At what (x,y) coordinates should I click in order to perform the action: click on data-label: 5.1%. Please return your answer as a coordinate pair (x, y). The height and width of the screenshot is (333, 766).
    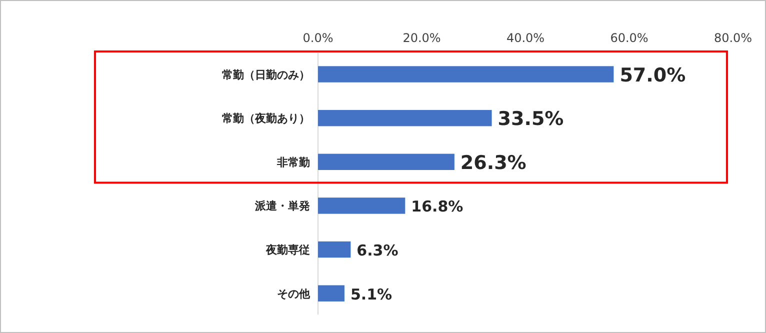
    Looking at the image, I should click on (371, 294).